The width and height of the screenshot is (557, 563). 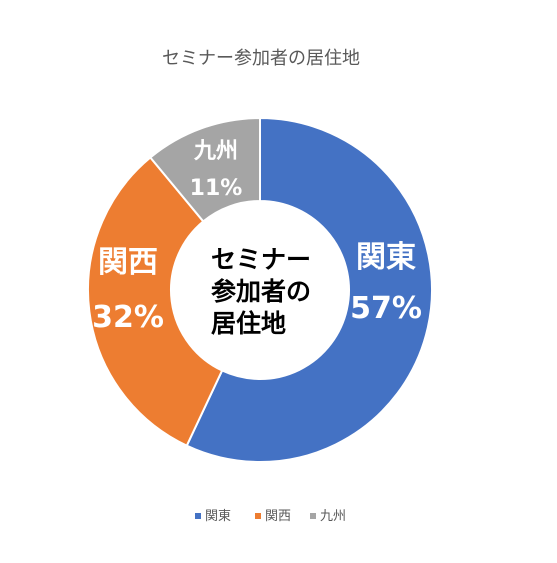 I want to click on legend-label-3: 九州, so click(x=333, y=516).